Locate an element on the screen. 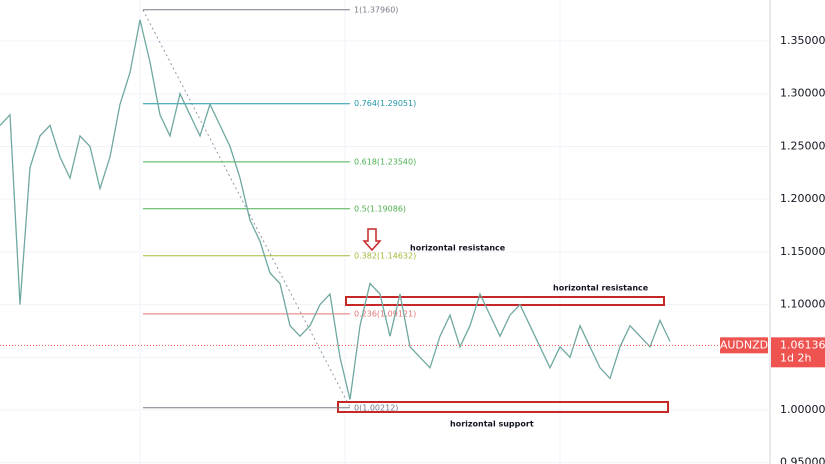 Image resolution: width=825 pixels, height=464 pixels. fib-label: 0(1.00212) is located at coordinates (376, 407).